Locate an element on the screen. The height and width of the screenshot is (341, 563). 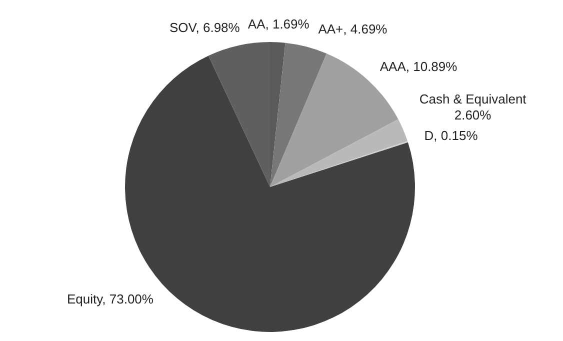
slice-label: AA+, 4.69% is located at coordinates (353, 28).